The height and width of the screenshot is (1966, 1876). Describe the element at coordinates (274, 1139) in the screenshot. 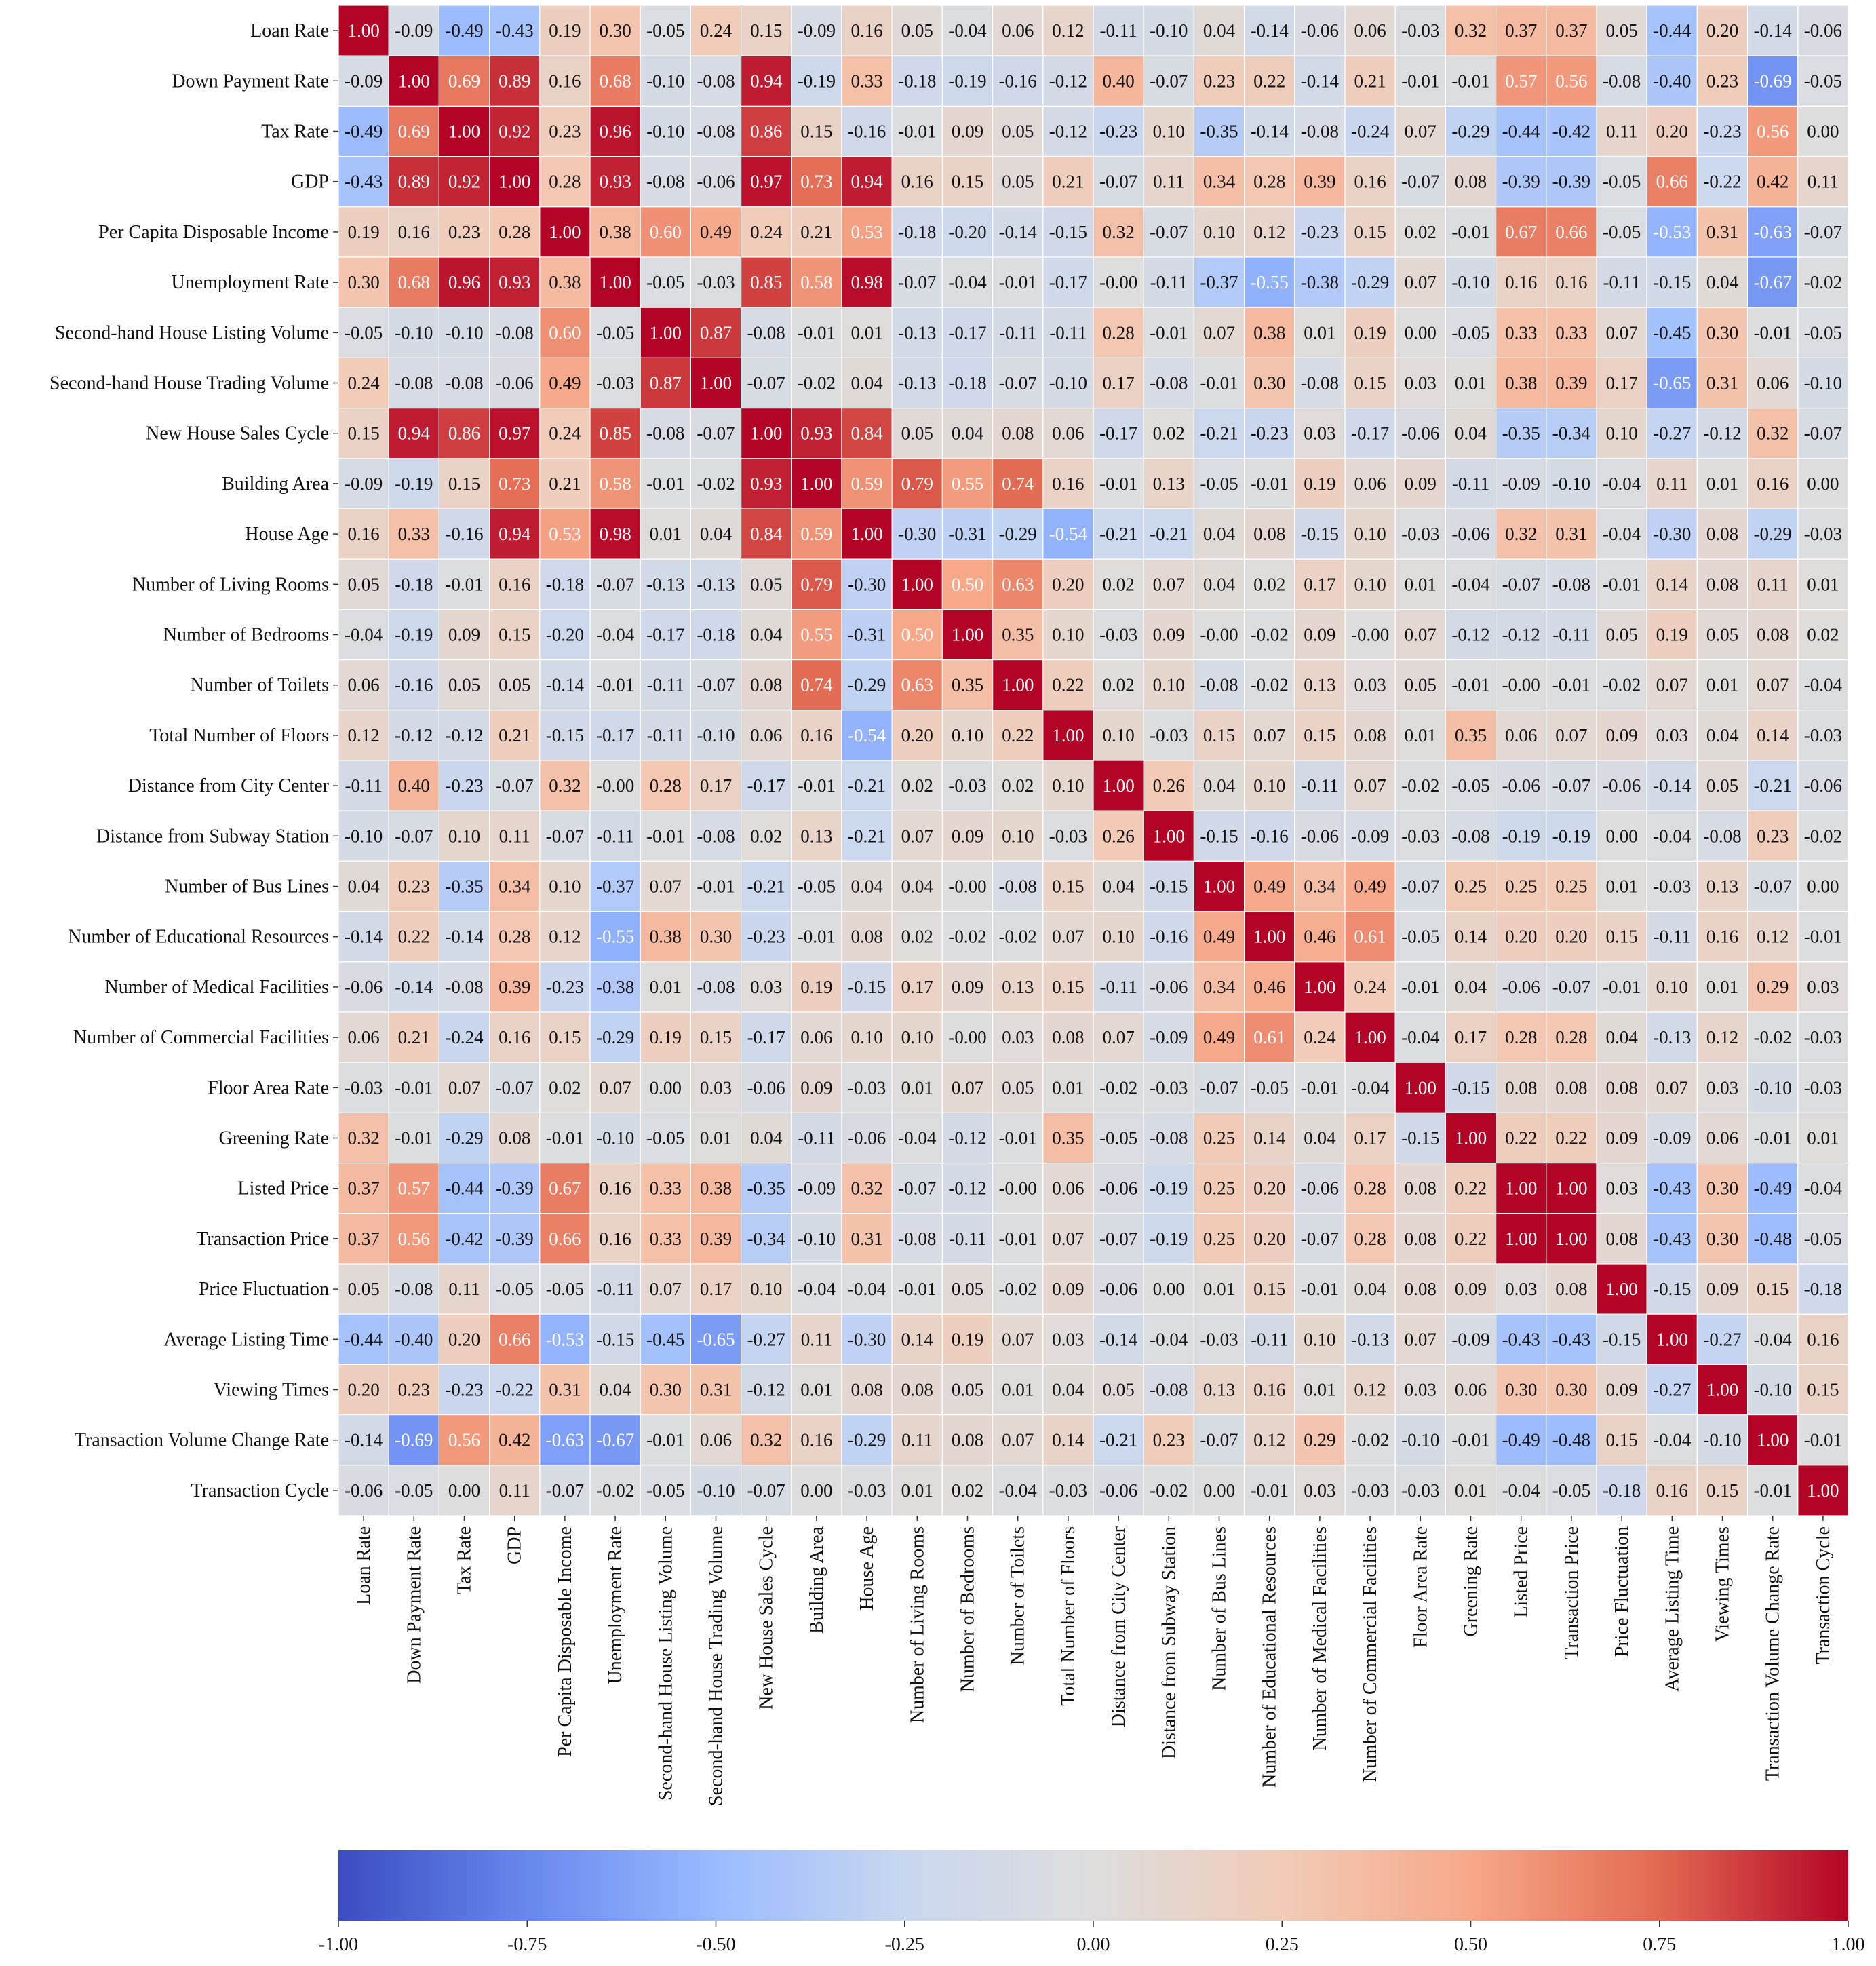

I see `row-label: Greening Rate` at that location.